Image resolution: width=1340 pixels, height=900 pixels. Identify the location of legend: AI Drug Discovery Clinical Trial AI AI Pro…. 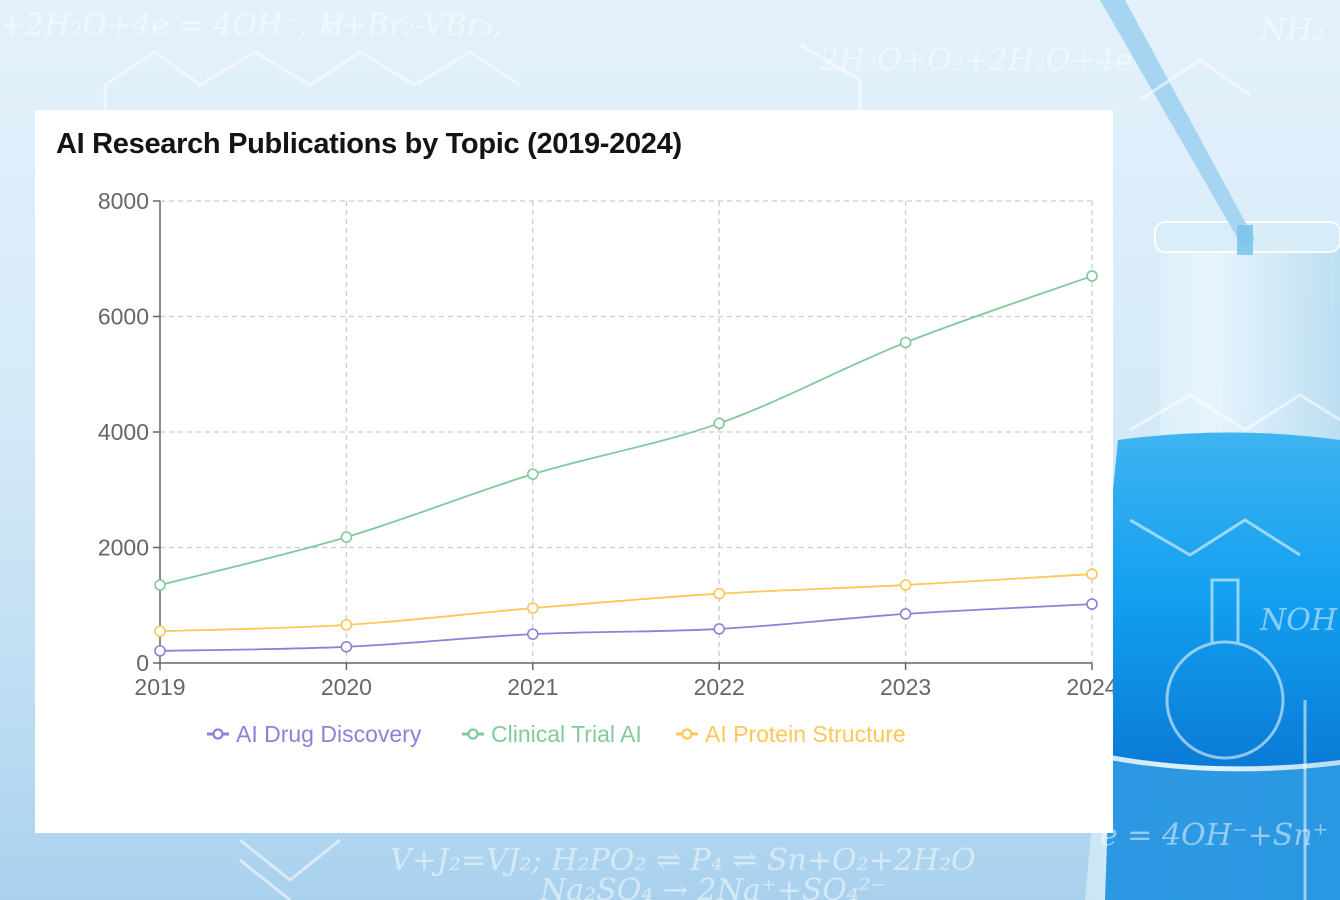
(556, 734).